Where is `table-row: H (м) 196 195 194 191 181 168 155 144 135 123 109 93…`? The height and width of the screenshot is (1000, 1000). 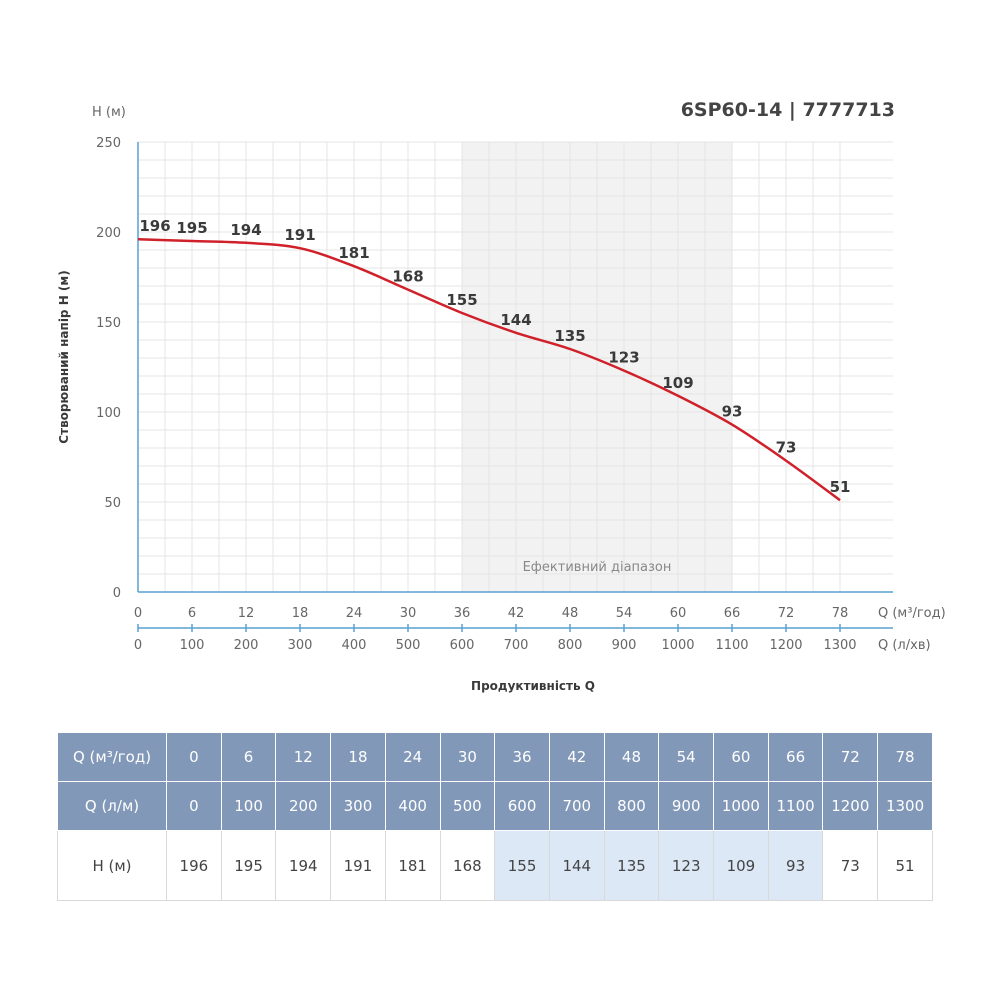 table-row: H (м) 196 195 194 191 181 168 155 144 135 123 109 93… is located at coordinates (495, 865).